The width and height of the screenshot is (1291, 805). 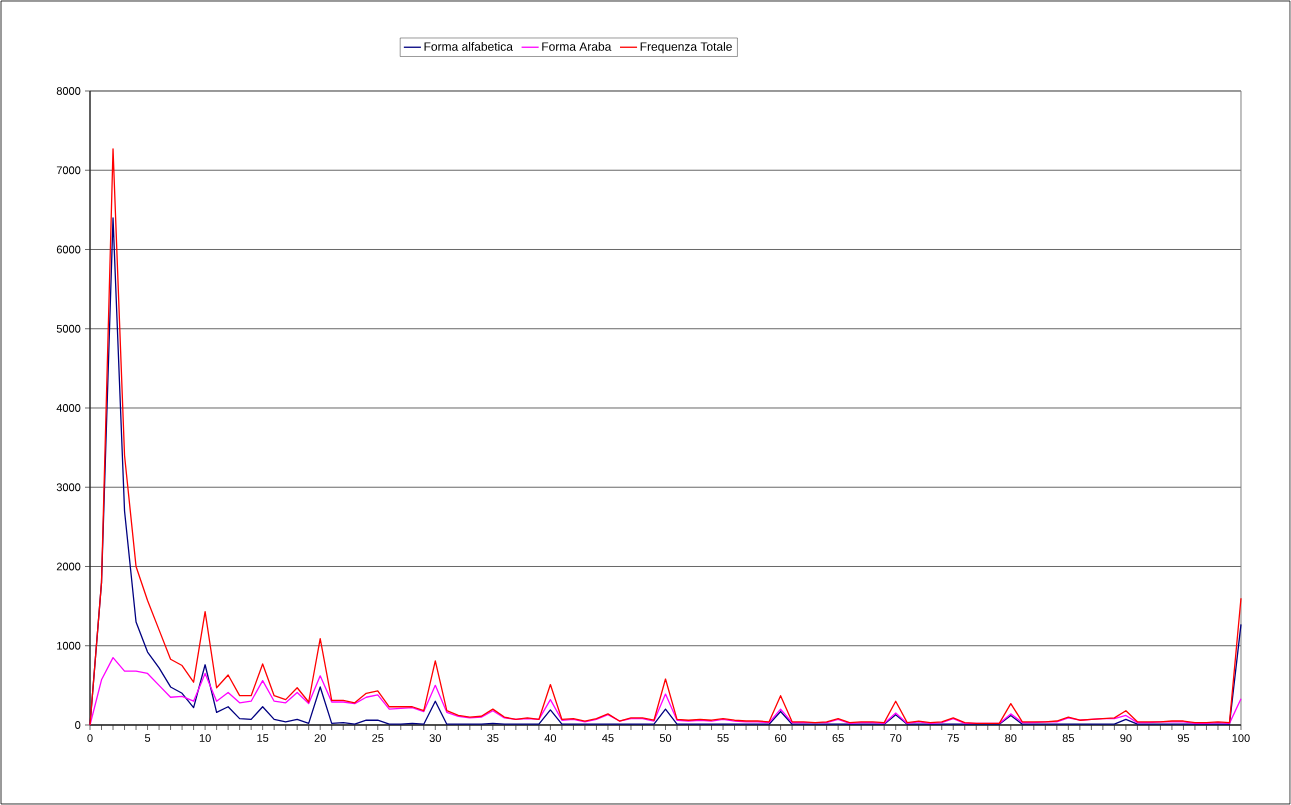 What do you see at coordinates (1126, 738) in the screenshot?
I see `x-tick-label: 90` at bounding box center [1126, 738].